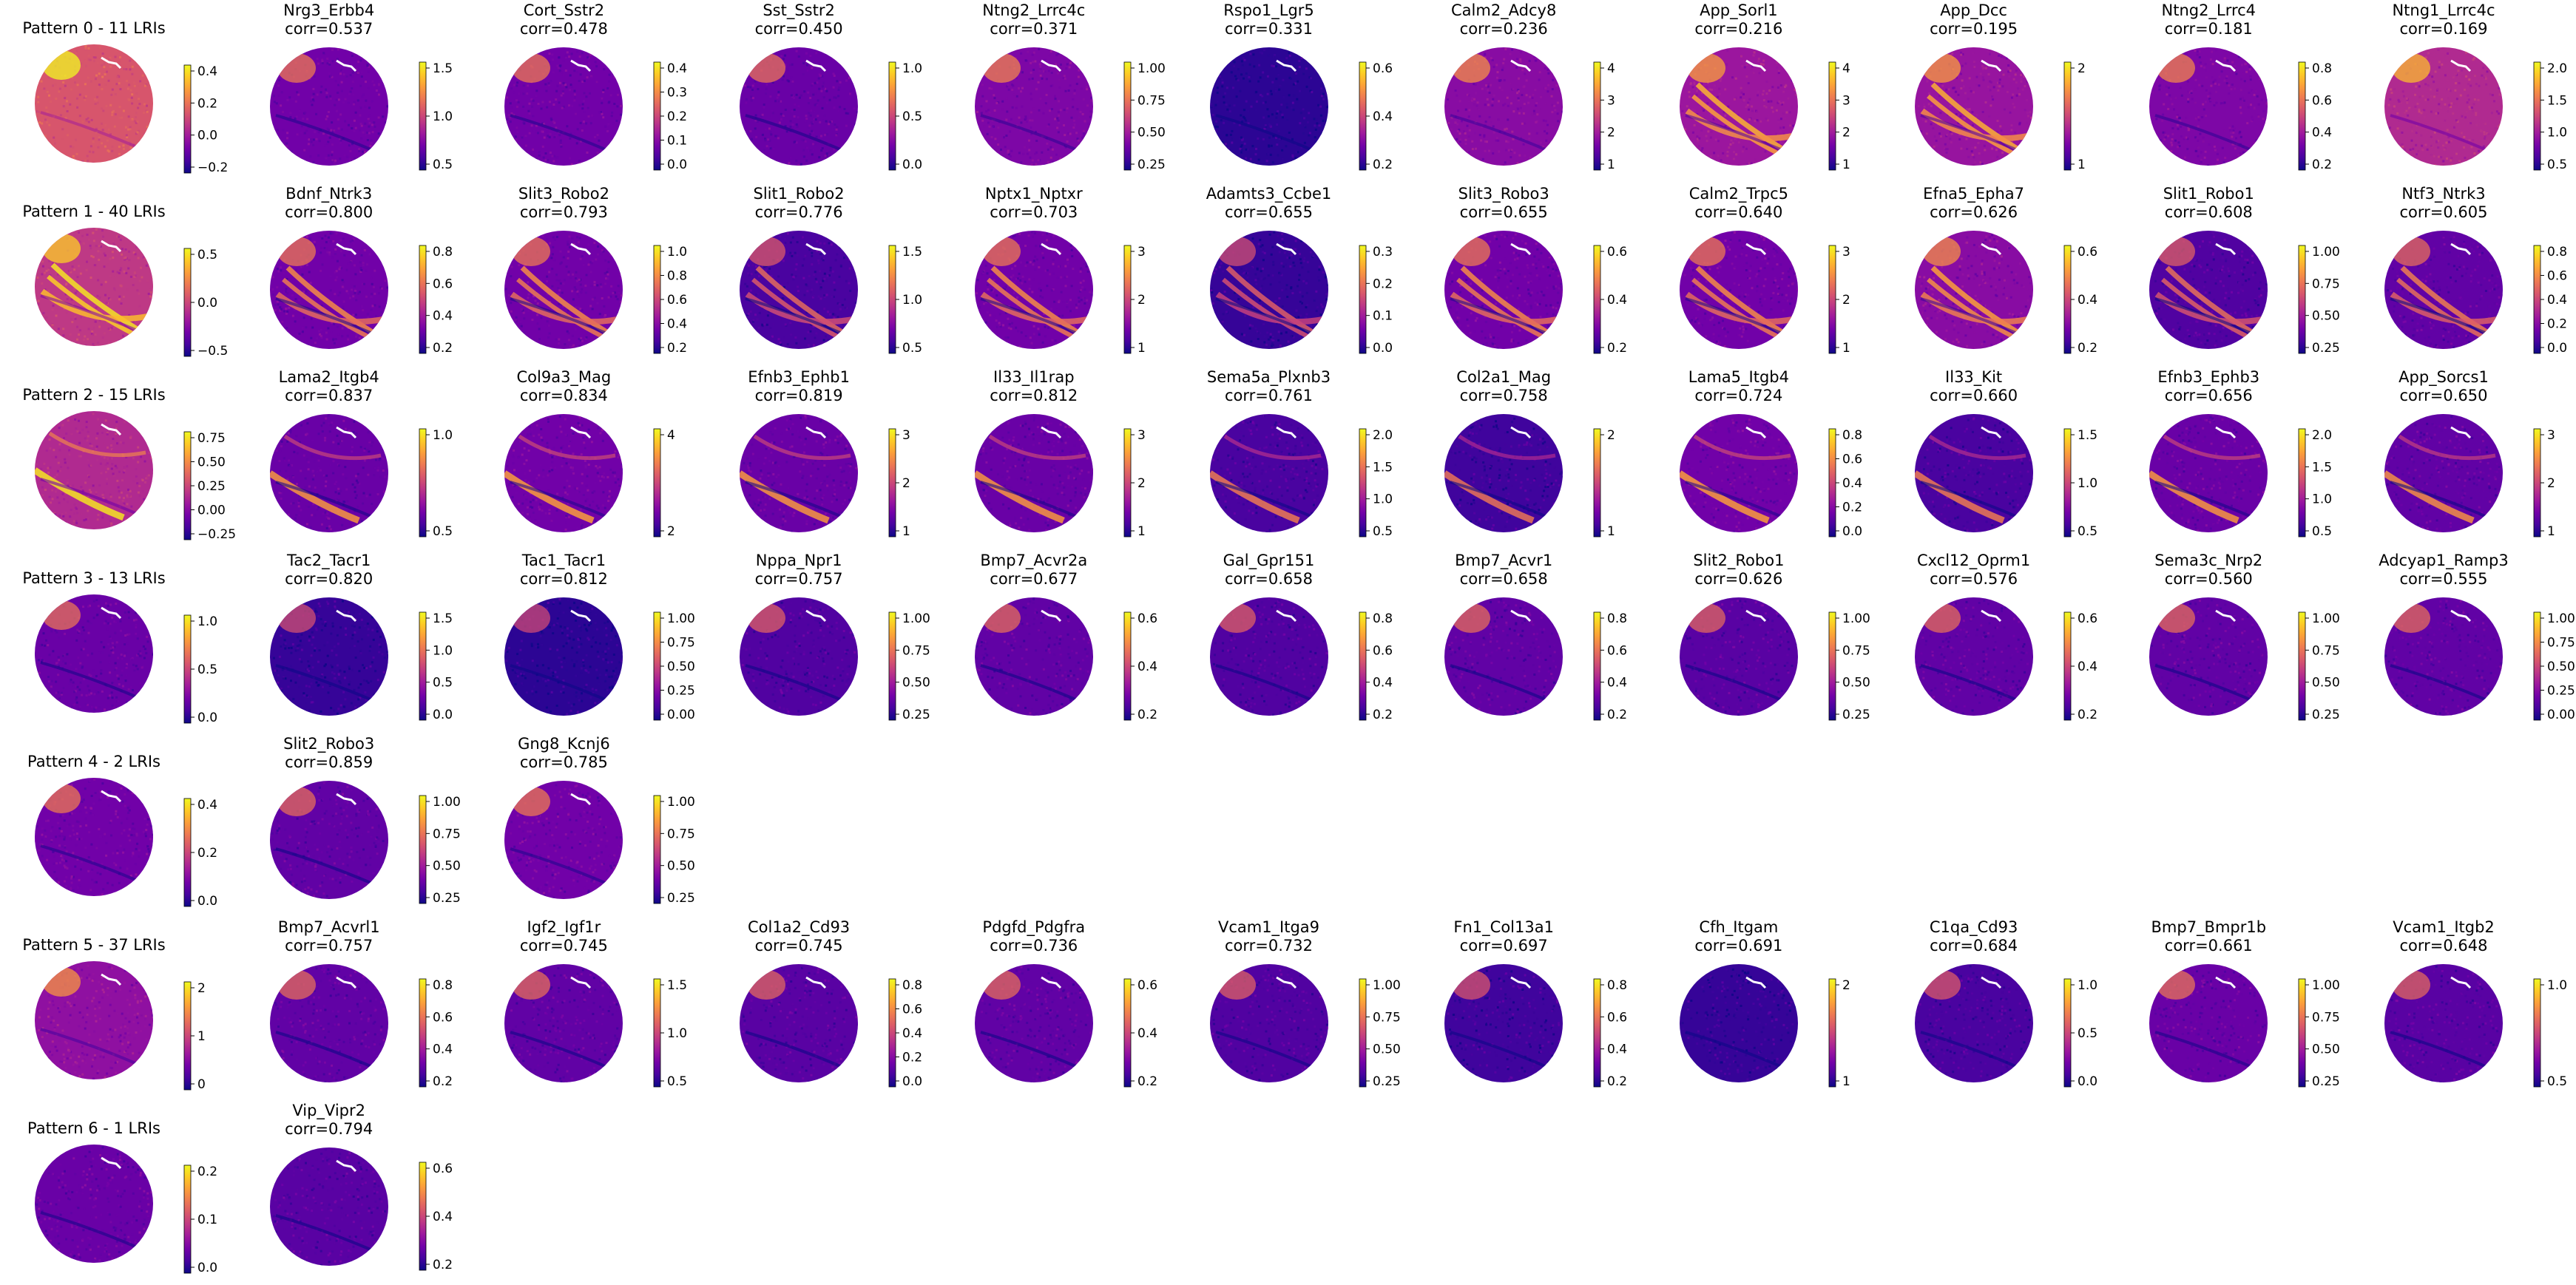 This screenshot has width=2576, height=1285. Describe the element at coordinates (564, 744) in the screenshot. I see `panel-title-label: Gng8_Kcnj6` at that location.